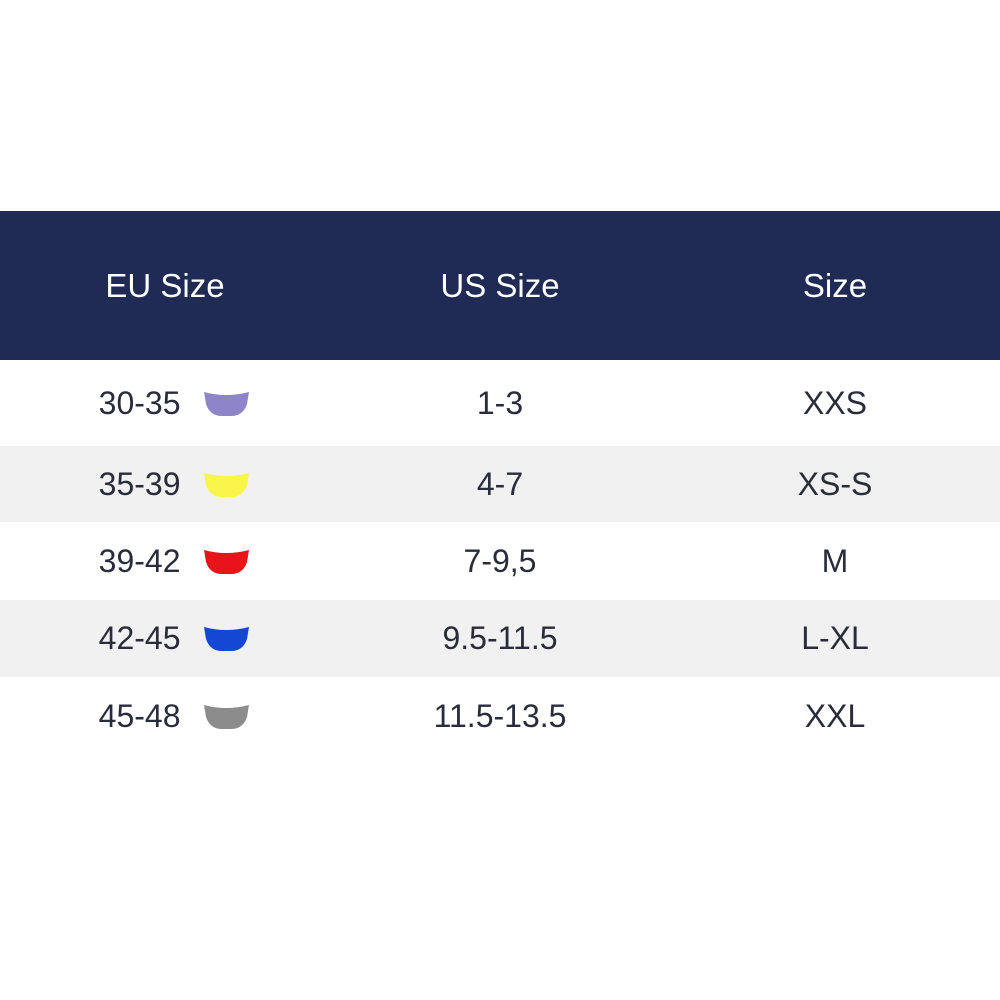 The height and width of the screenshot is (1000, 1000). What do you see at coordinates (835, 715) in the screenshot?
I see `size-label: XXL` at bounding box center [835, 715].